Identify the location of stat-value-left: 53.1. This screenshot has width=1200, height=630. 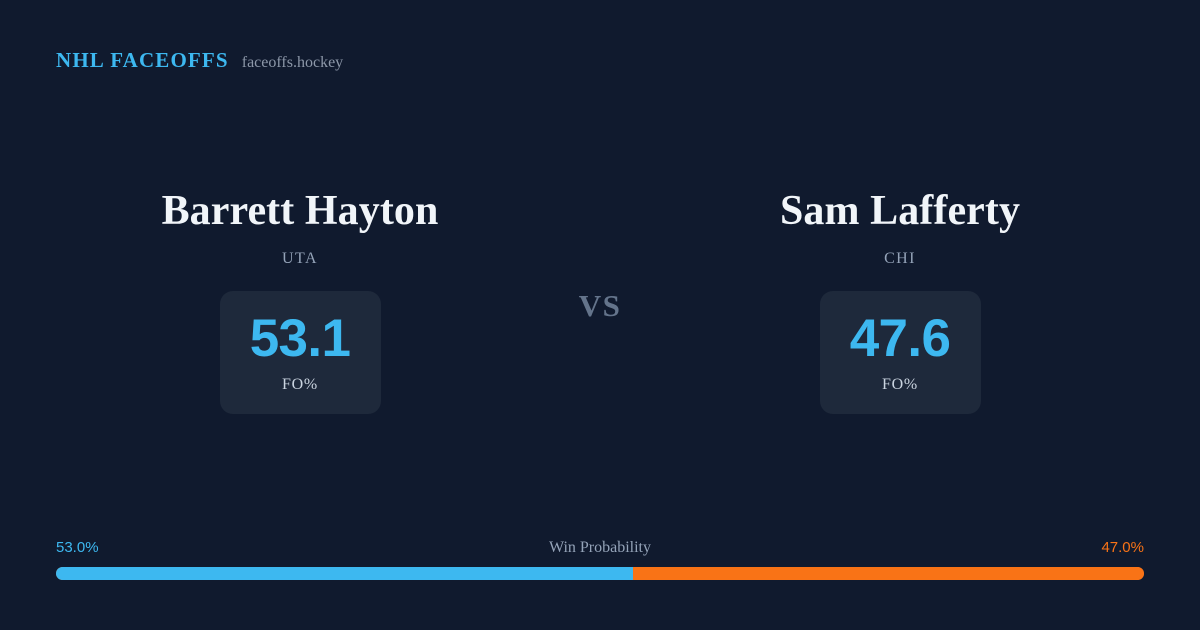
(300, 338).